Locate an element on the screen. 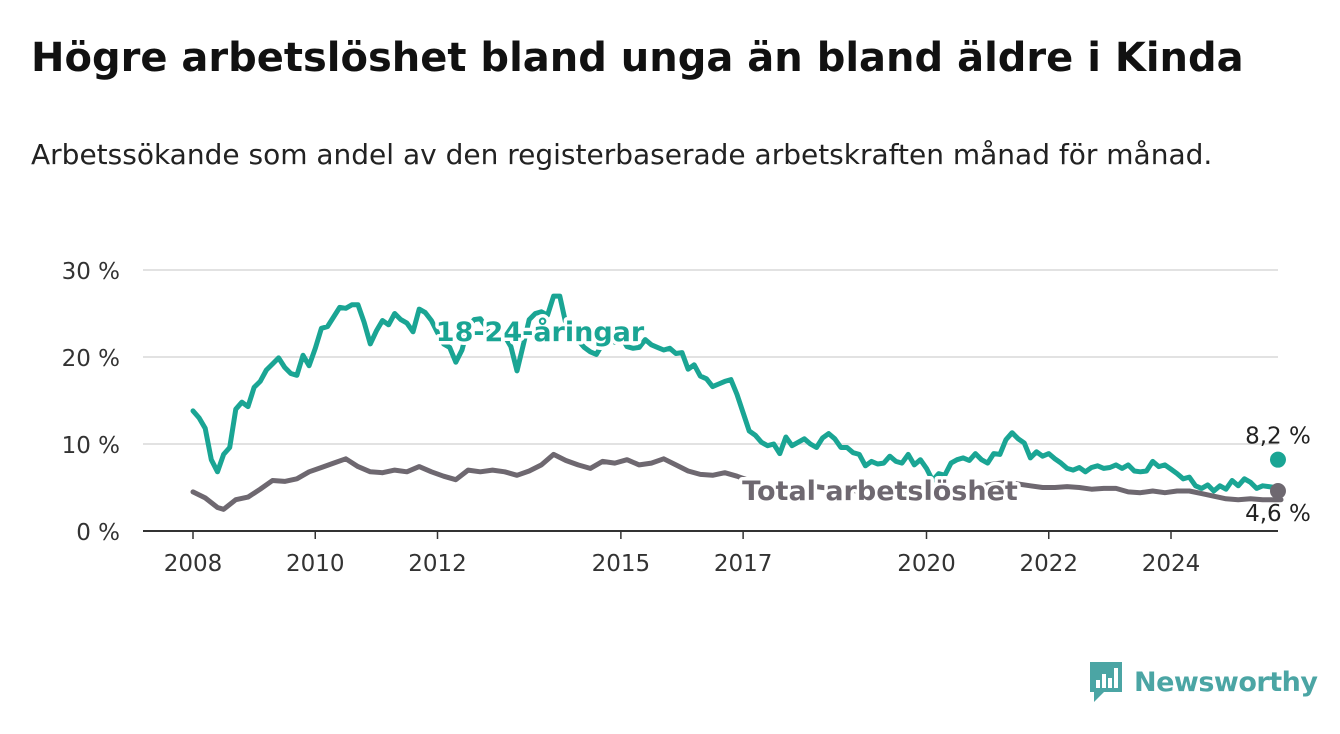  y-tick-label: 0 % is located at coordinates (98, 533).